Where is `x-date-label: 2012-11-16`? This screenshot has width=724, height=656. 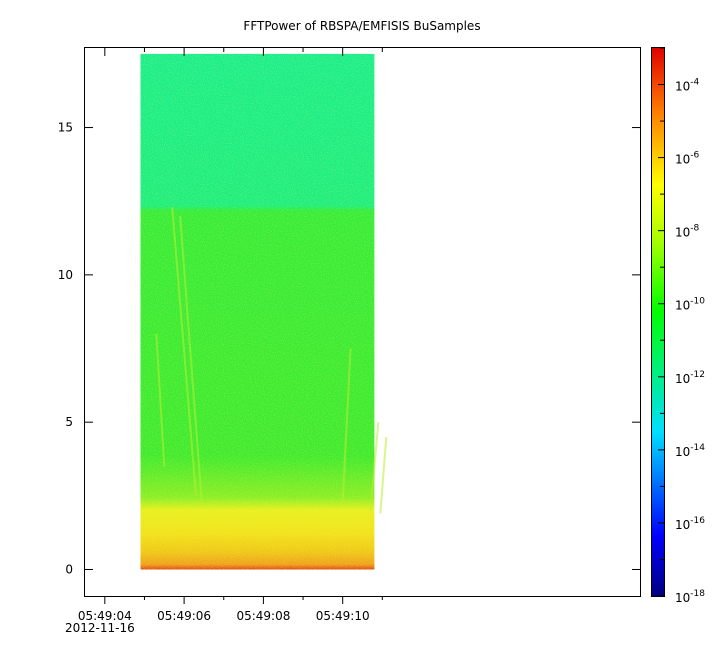 x-date-label: 2012-11-16 is located at coordinates (100, 628).